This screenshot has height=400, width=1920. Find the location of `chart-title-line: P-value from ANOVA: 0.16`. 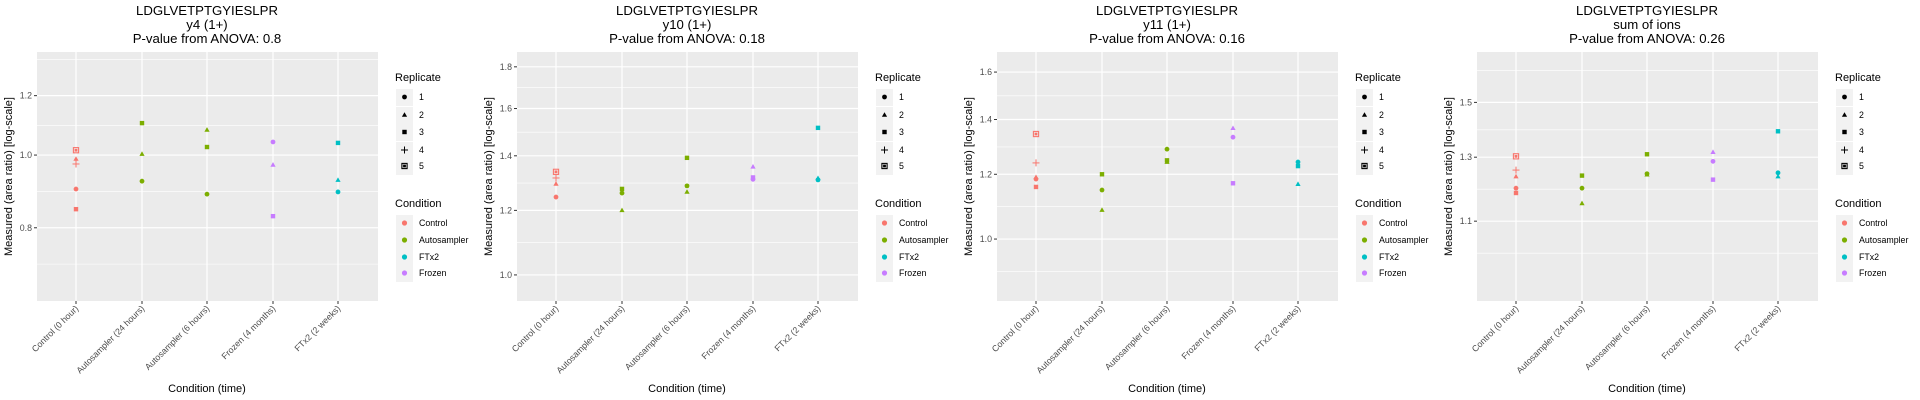

chart-title-line: P-value from ANOVA: 0.16 is located at coordinates (1167, 38).